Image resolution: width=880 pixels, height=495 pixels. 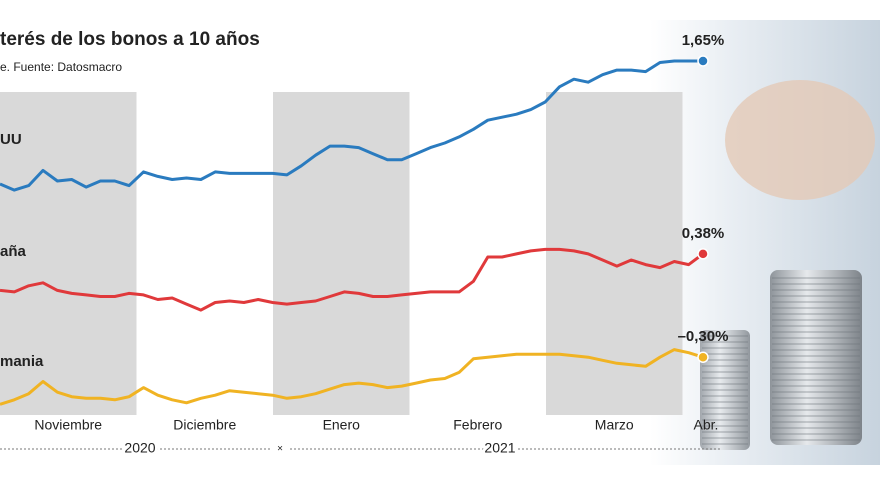 I want to click on x-tick-label: Noviembre, so click(x=68, y=425).